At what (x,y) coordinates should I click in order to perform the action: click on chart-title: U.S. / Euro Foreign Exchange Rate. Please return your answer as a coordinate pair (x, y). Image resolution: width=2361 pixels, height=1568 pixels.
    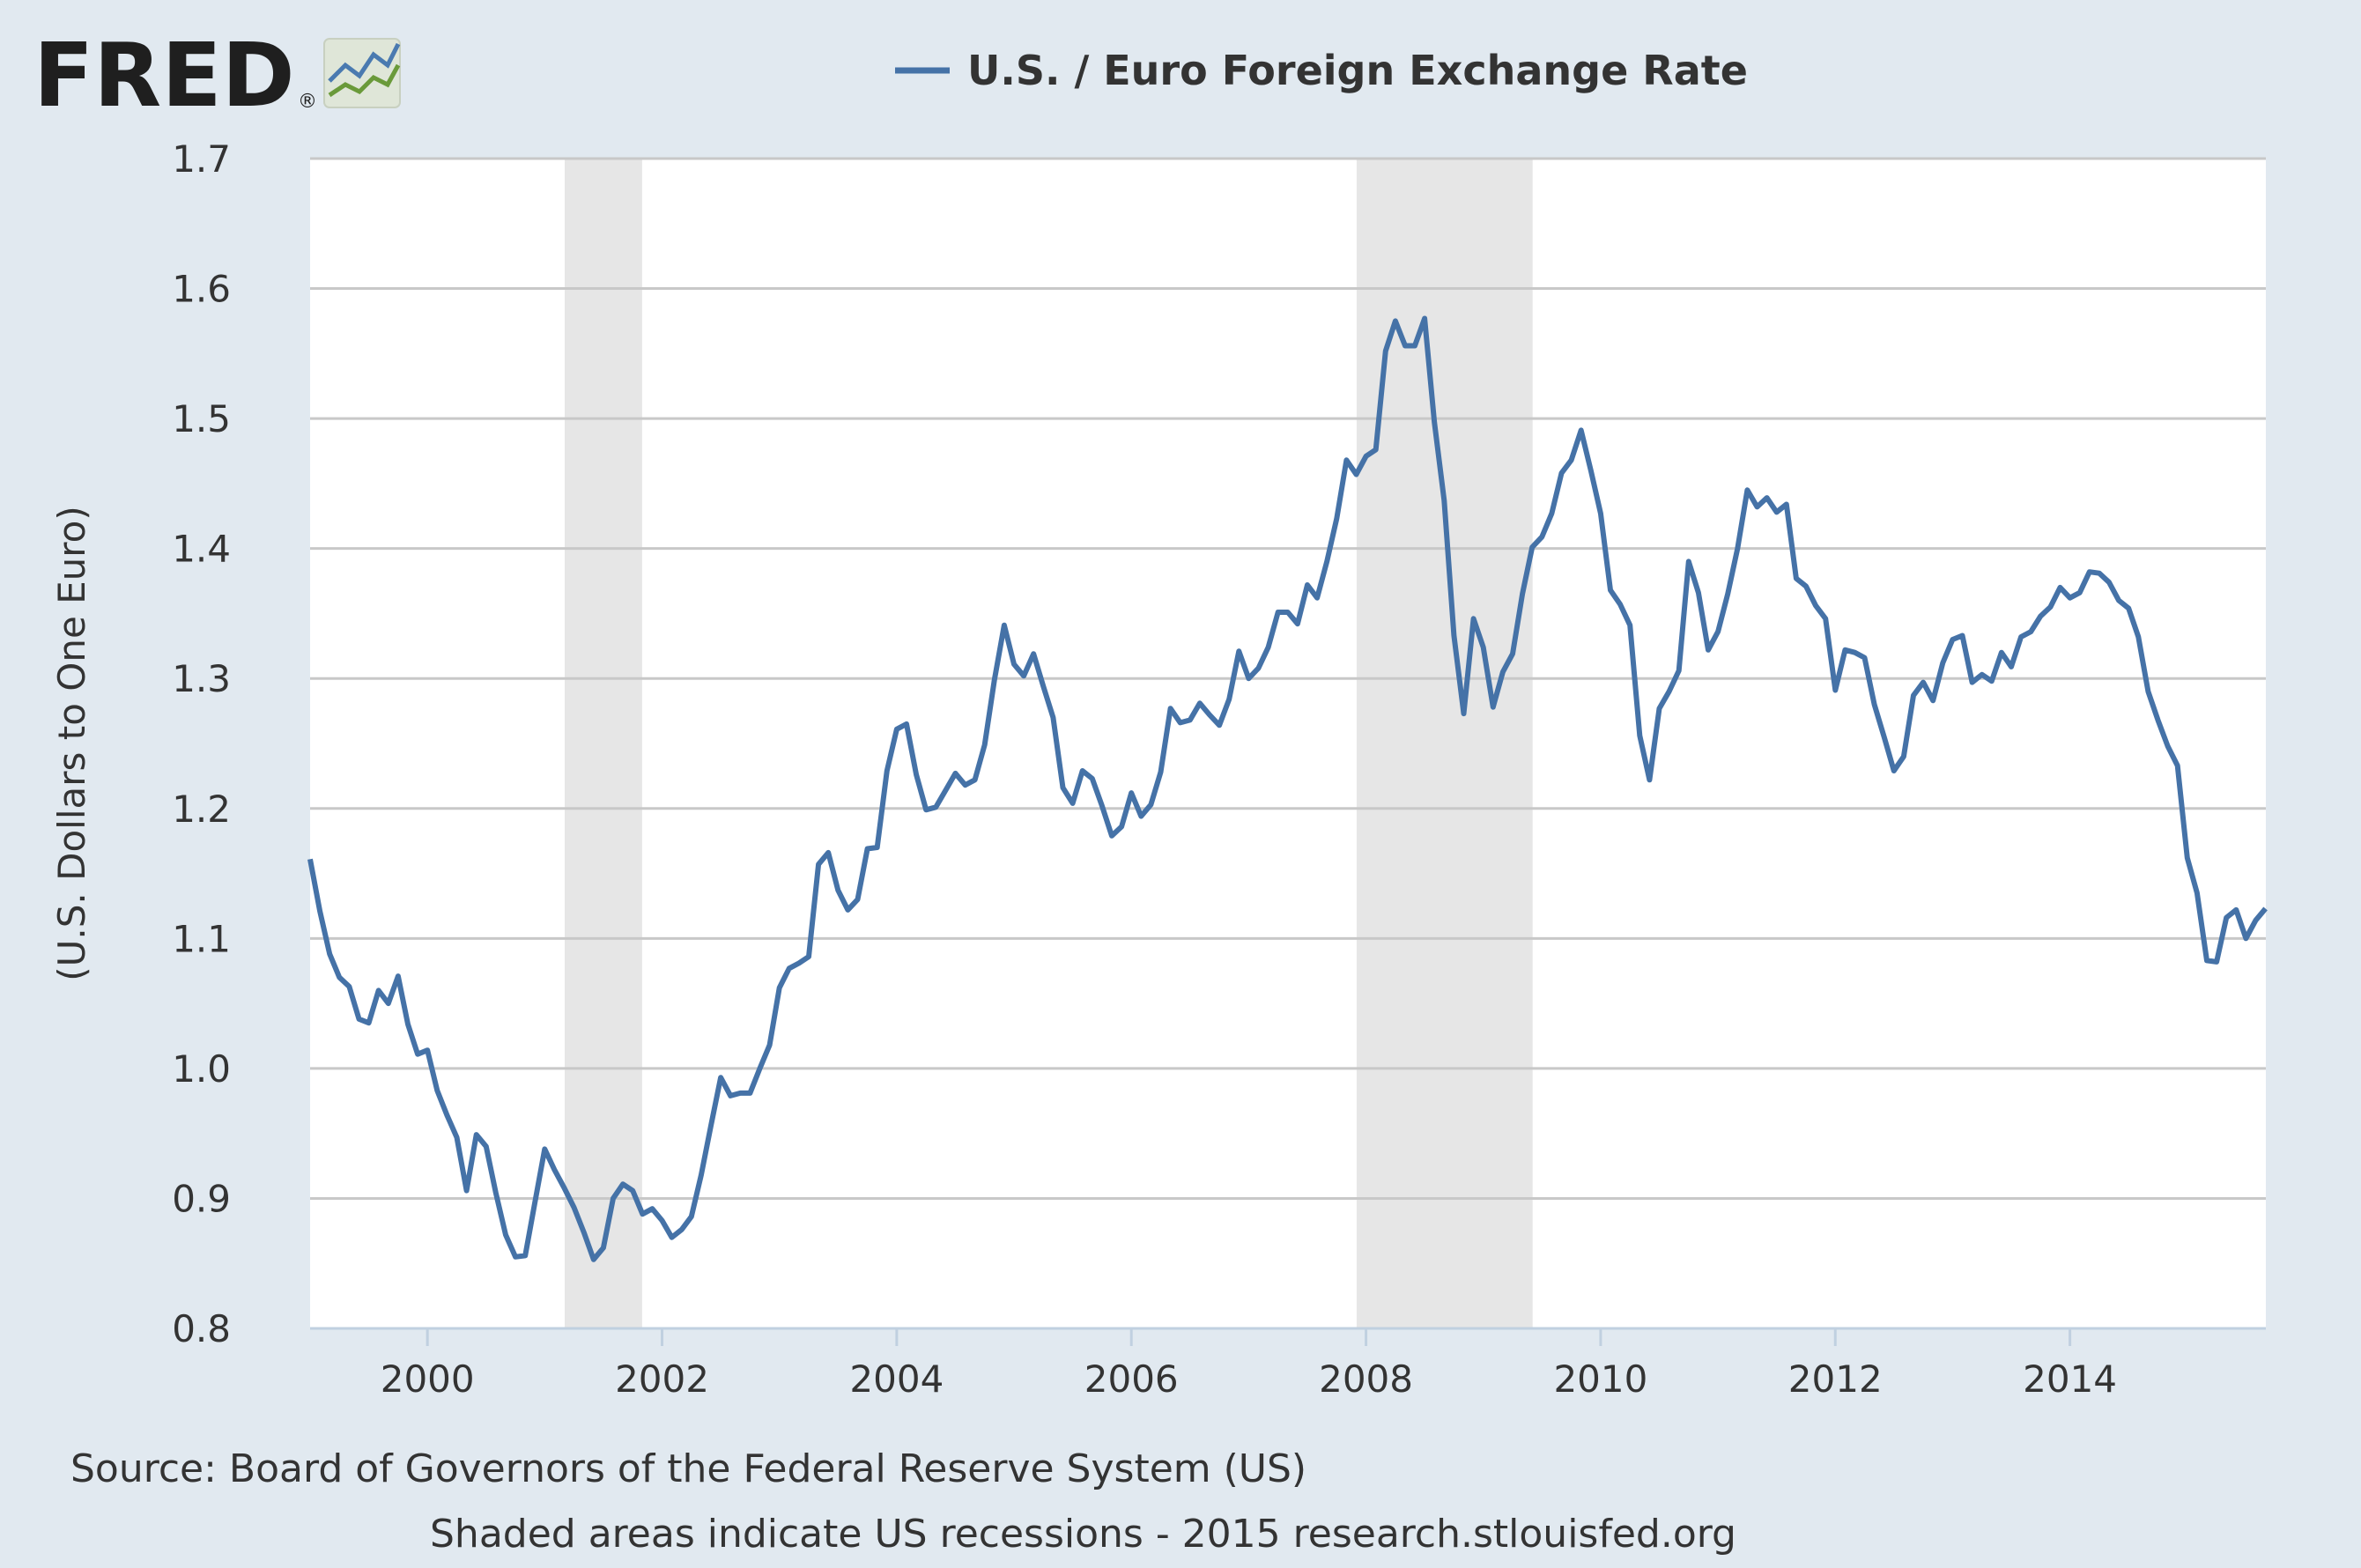
    Looking at the image, I should click on (1357, 70).